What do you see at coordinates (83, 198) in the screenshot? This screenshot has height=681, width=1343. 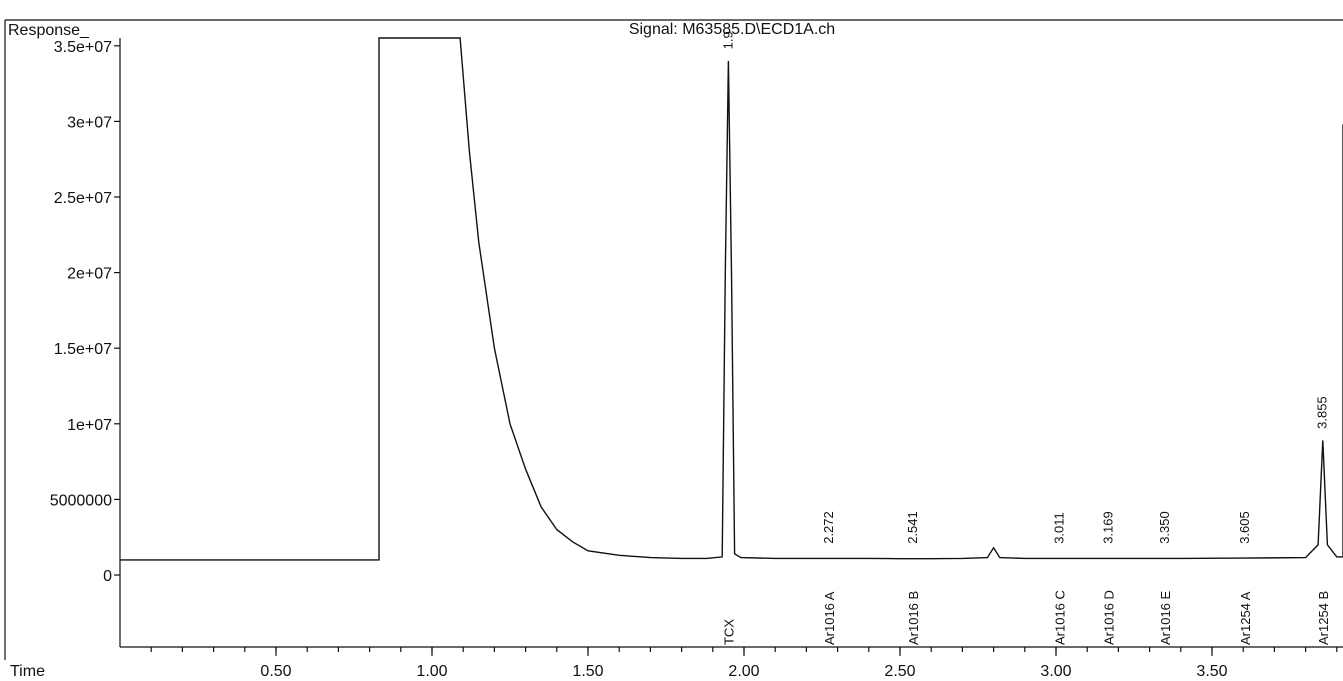 I see `y-tick-label: 2.5e+07` at bounding box center [83, 198].